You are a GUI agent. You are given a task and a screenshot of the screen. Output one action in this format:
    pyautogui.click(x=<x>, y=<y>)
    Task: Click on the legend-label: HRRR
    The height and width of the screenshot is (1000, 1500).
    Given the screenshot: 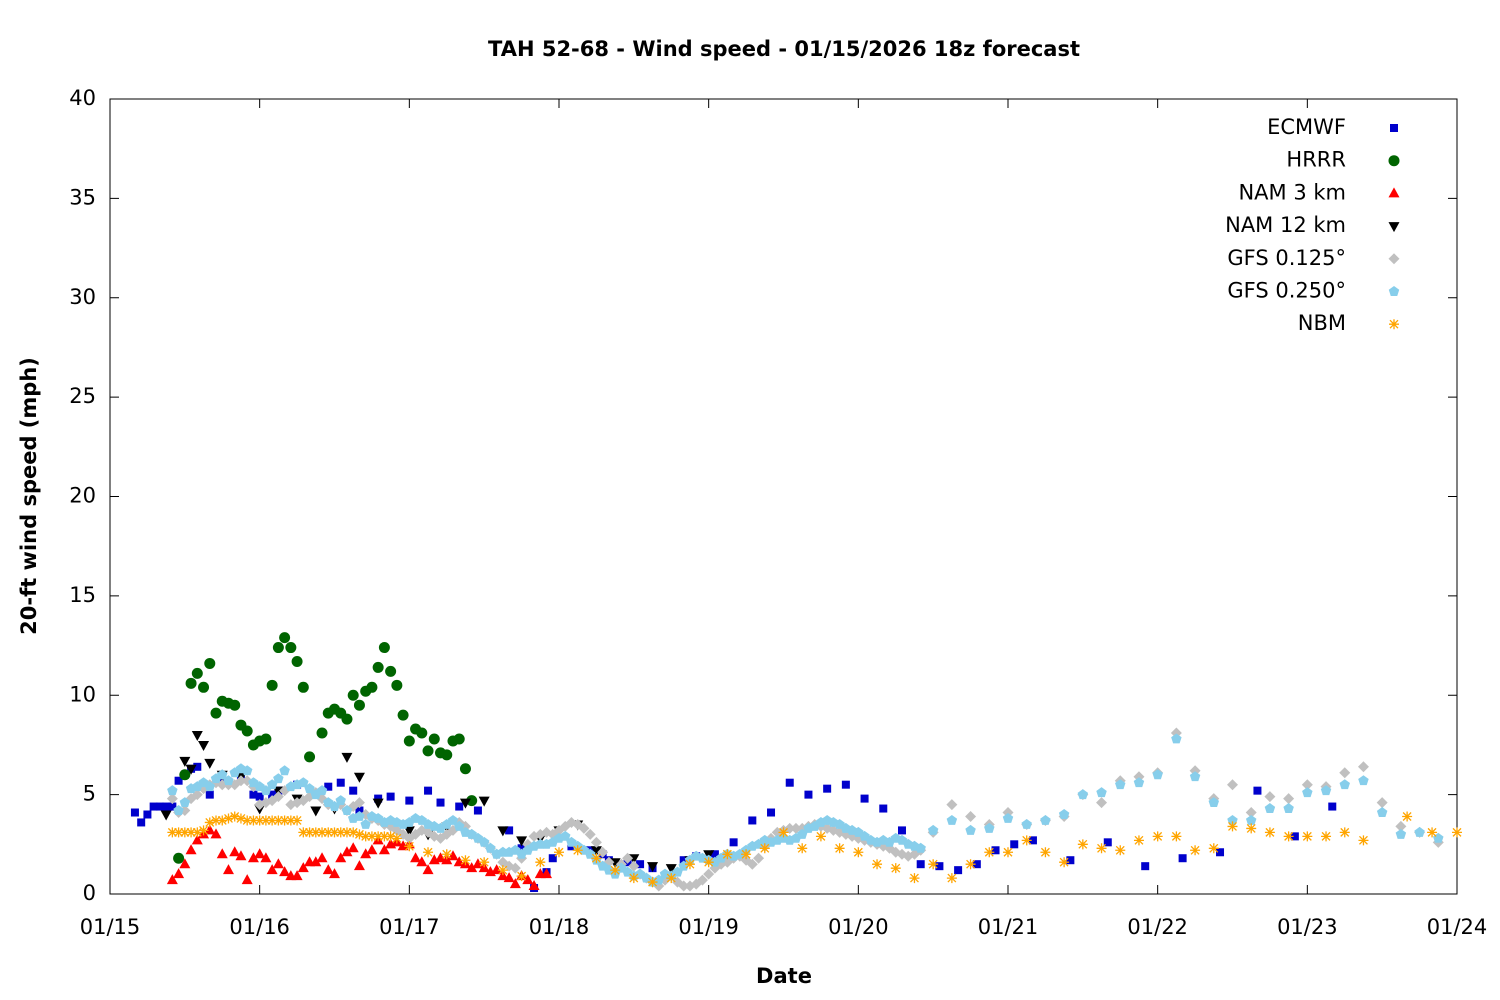 What is the action you would take?
    pyautogui.click(x=1316, y=160)
    